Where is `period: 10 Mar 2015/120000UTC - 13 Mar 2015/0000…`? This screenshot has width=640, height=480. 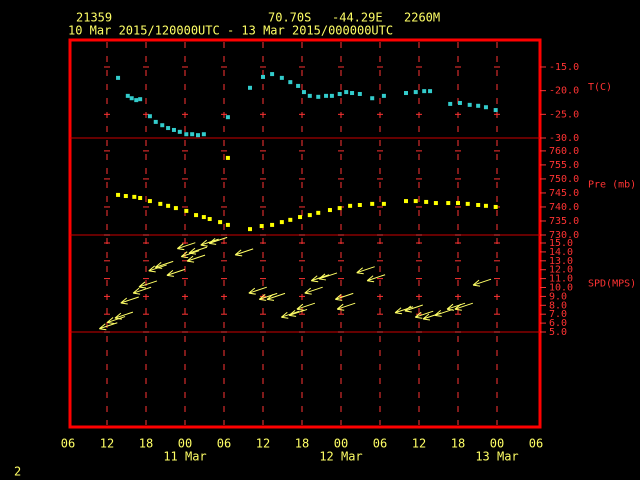
period: 10 Mar 2015/120000UTC - 13 Mar 2015/0000… is located at coordinates (230, 31).